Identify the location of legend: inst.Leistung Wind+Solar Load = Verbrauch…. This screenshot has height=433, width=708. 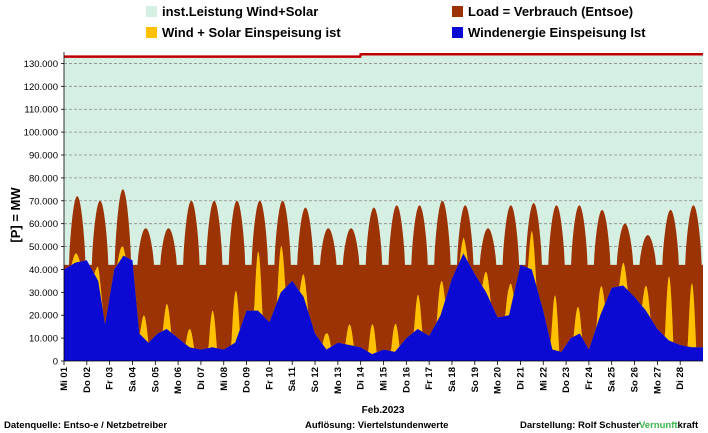
(396, 22).